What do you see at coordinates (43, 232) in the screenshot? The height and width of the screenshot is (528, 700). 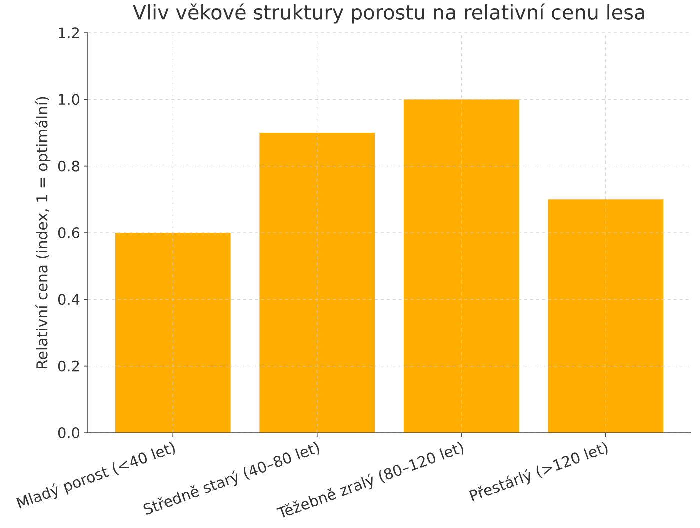 I see `y-axis-title: Relativní cena (index, 1 = optimální)` at bounding box center [43, 232].